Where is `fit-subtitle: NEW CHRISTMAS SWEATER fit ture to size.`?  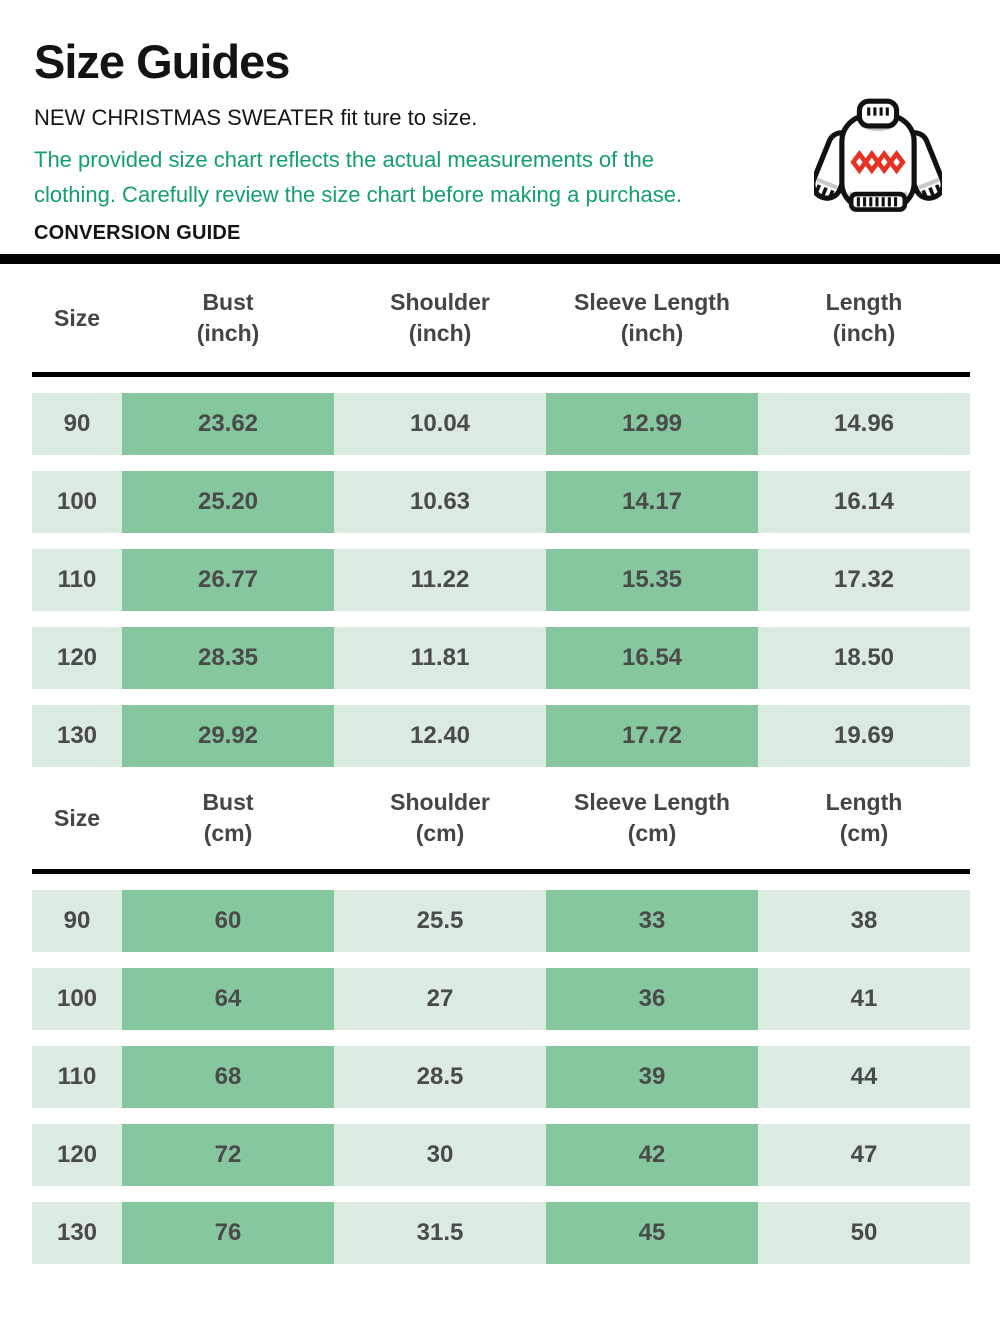 fit-subtitle: NEW CHRISTMAS SWEATER fit ture to size. is located at coordinates (256, 117).